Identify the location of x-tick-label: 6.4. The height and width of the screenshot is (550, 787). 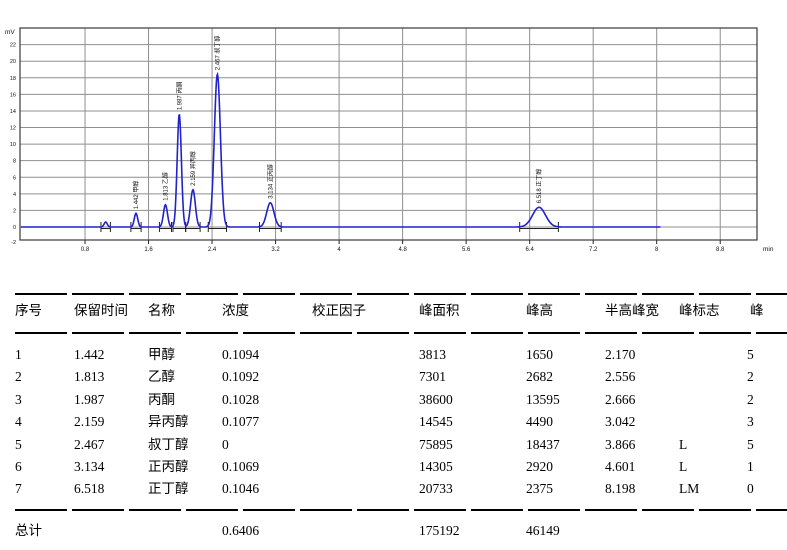
(529, 250).